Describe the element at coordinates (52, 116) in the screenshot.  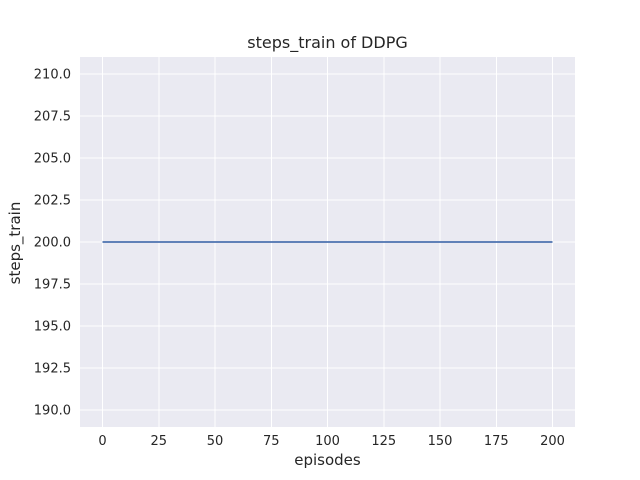
I see `y-tick-label: 207.5` at that location.